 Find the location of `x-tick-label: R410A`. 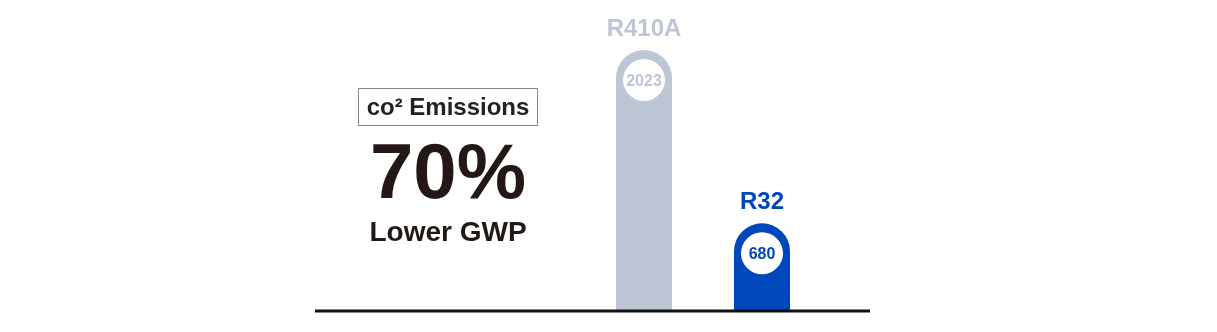

x-tick-label: R410A is located at coordinates (644, 27).